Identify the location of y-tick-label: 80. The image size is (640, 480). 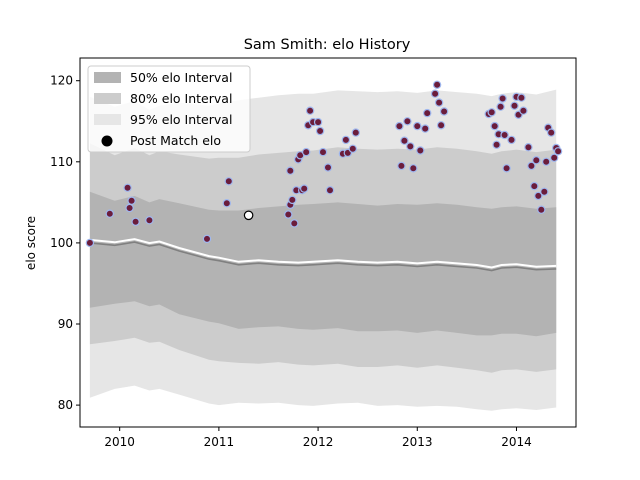
(65, 405).